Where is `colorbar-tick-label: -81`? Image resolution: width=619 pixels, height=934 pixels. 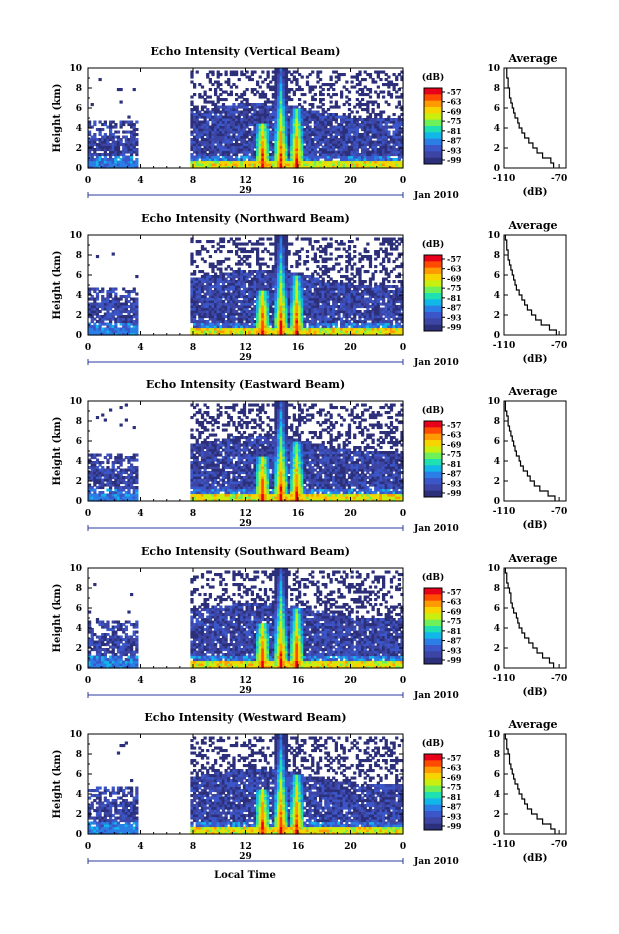 colorbar-tick-label: -81 is located at coordinates (454, 131).